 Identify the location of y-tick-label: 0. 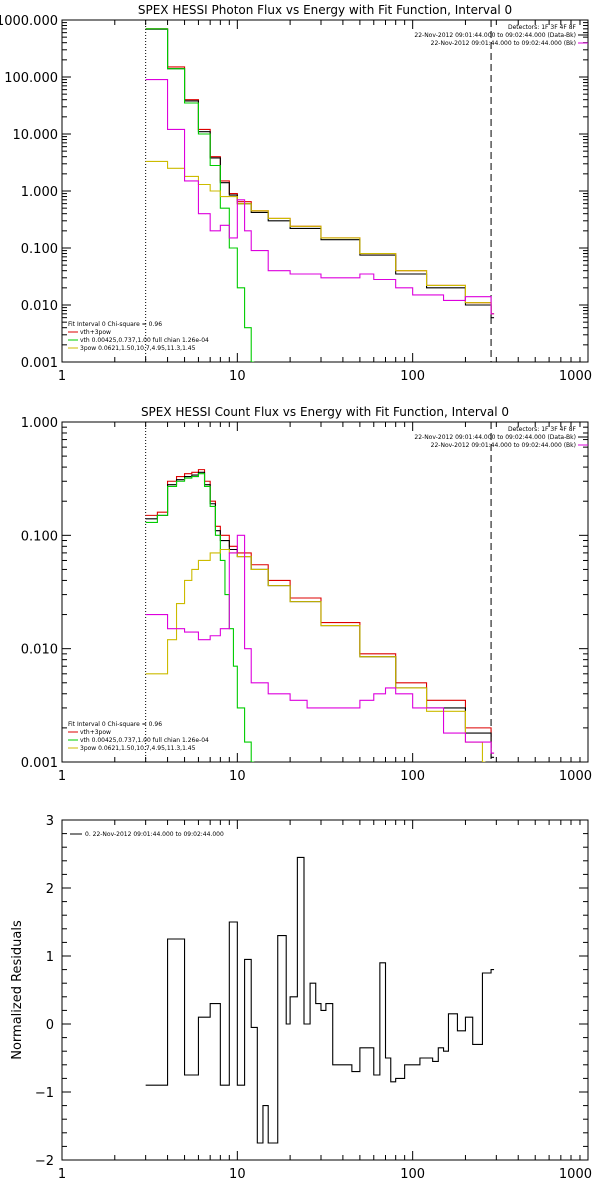
(50, 1025).